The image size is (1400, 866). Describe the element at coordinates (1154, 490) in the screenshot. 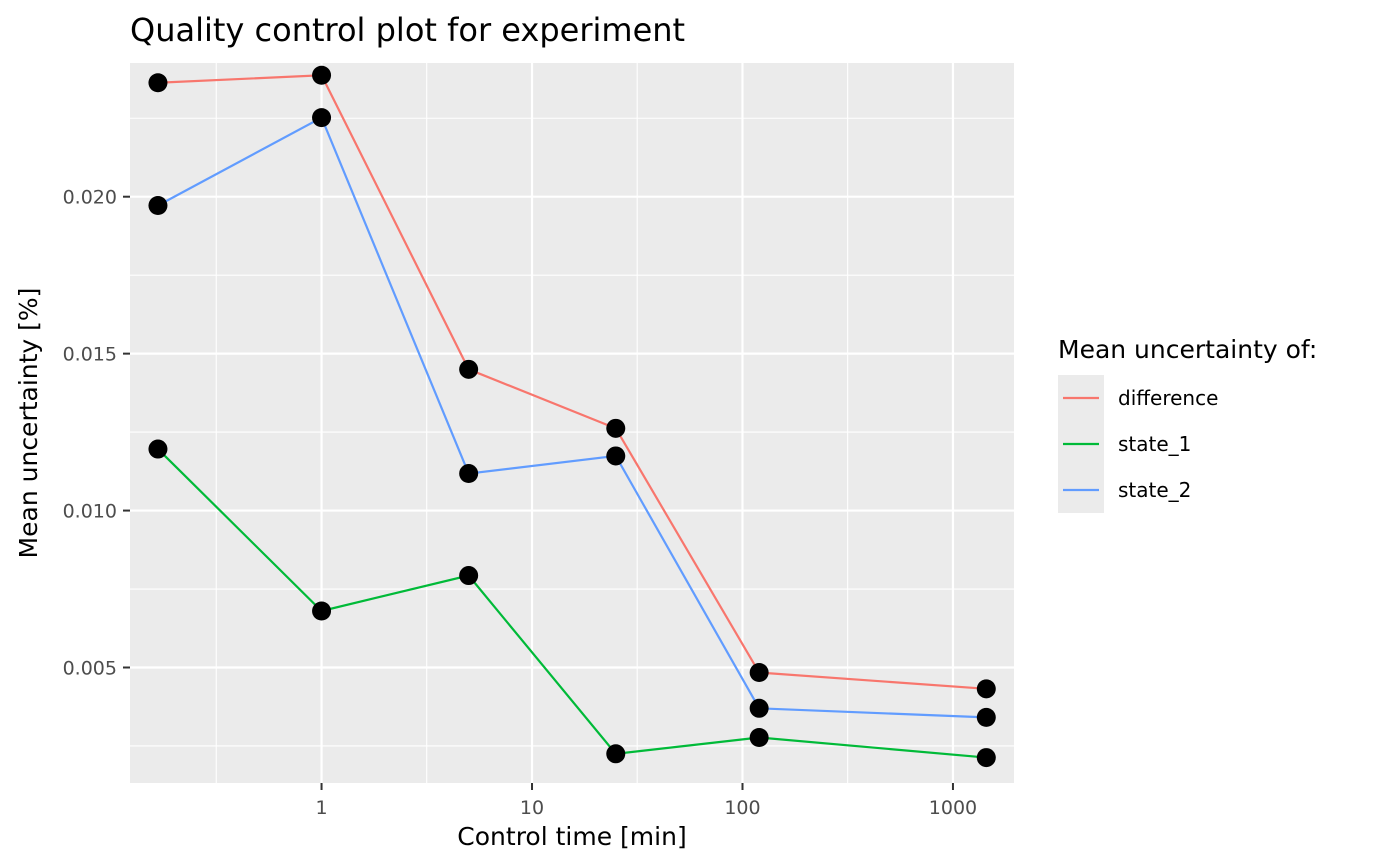

I see `legend-label-state_2: state_2` at that location.